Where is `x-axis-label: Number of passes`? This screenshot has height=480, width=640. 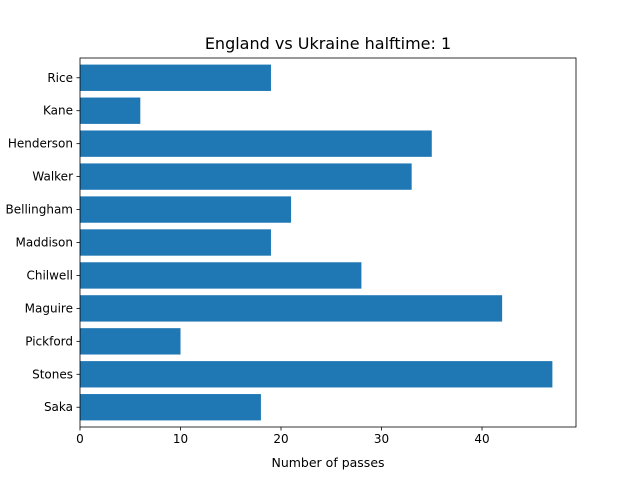
x-axis-label: Number of passes is located at coordinates (327, 462).